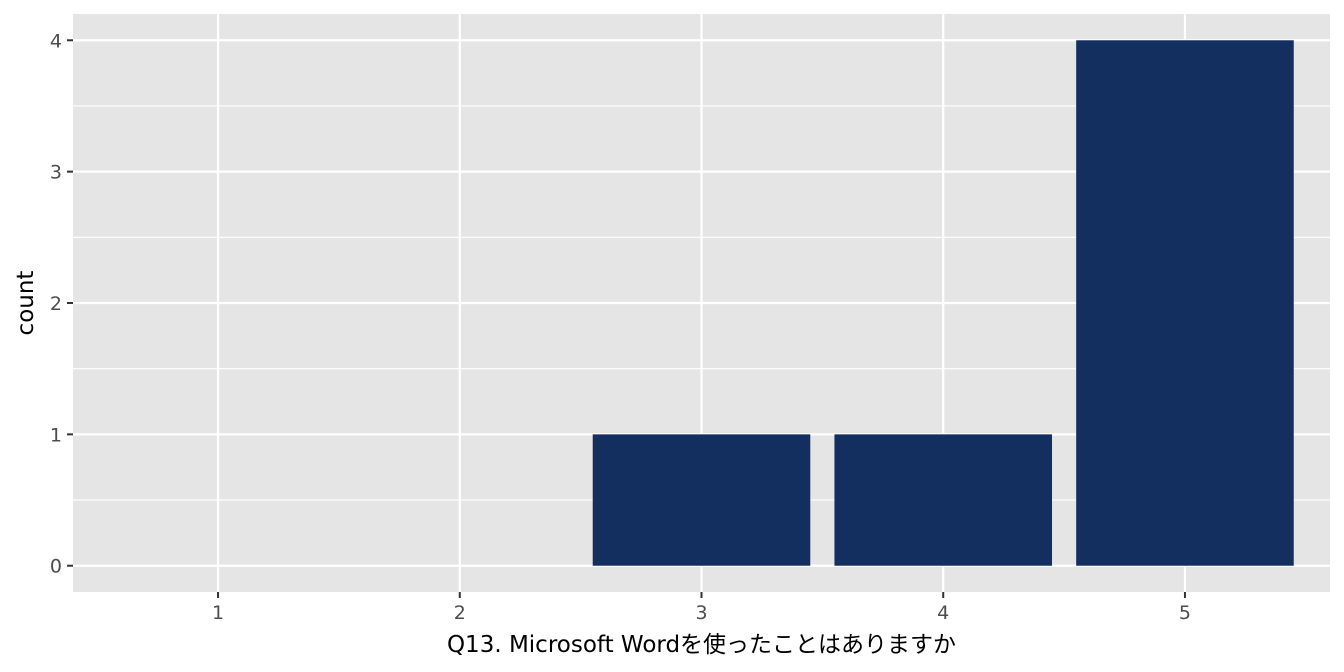 The image size is (1344, 672). Describe the element at coordinates (56, 41) in the screenshot. I see `y-tick-label: 4` at that location.